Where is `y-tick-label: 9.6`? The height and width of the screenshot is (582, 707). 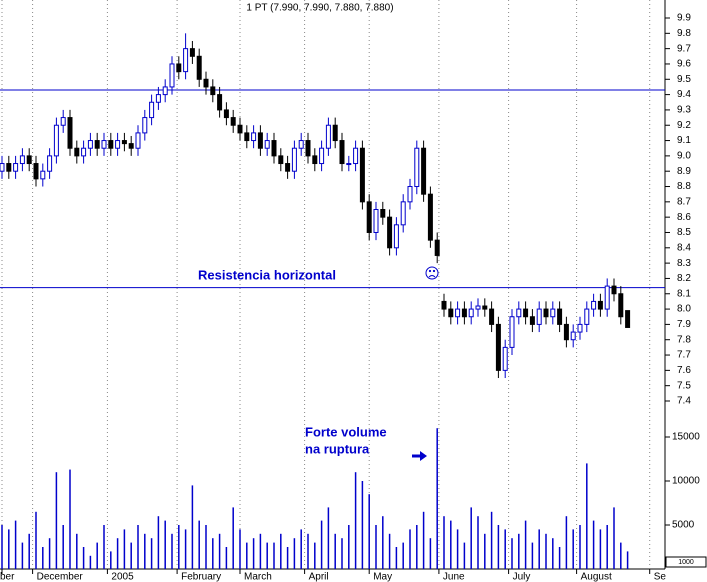 y-tick-label: 9.6 is located at coordinates (684, 64).